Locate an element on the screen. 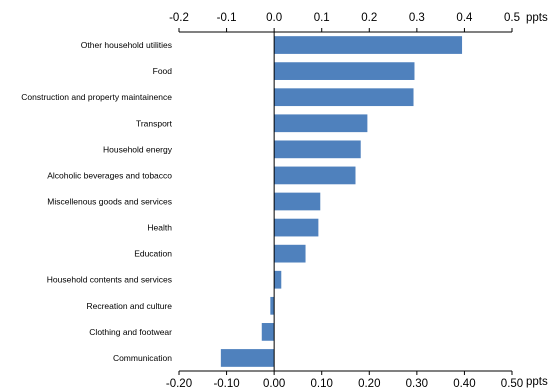  category-label: Household energy is located at coordinates (138, 149).